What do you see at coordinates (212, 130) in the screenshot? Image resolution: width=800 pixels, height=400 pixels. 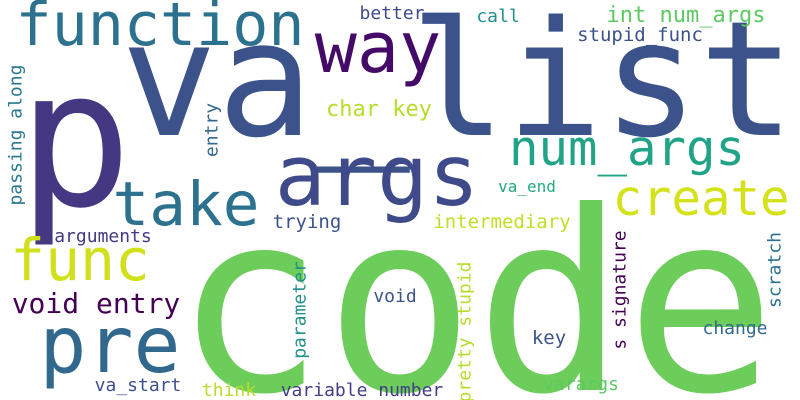 I see `word: entry` at bounding box center [212, 130].